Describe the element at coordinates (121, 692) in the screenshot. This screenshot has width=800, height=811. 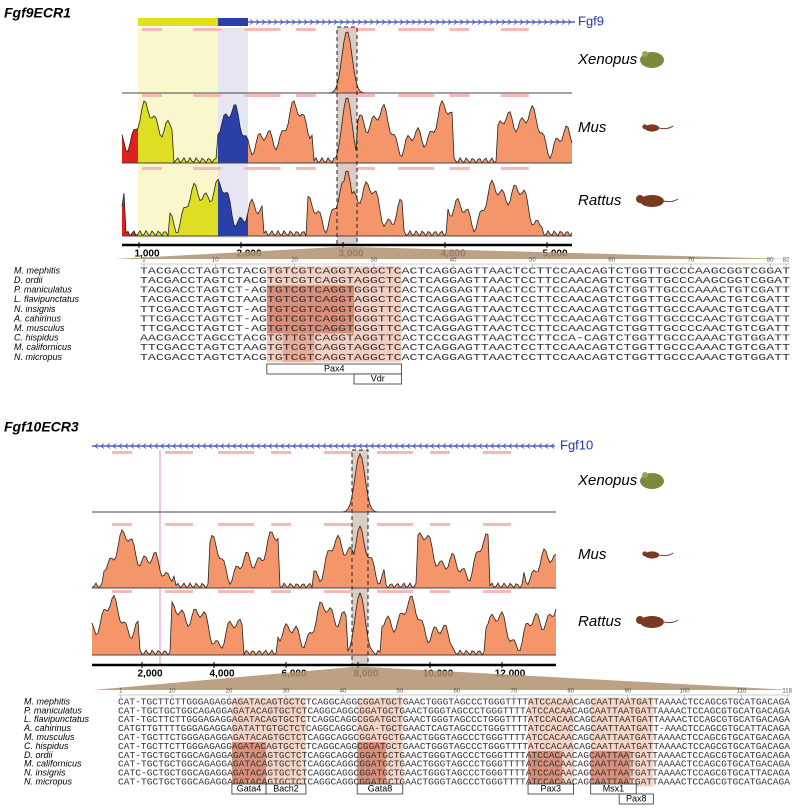
I see `position-label: 1` at that location.